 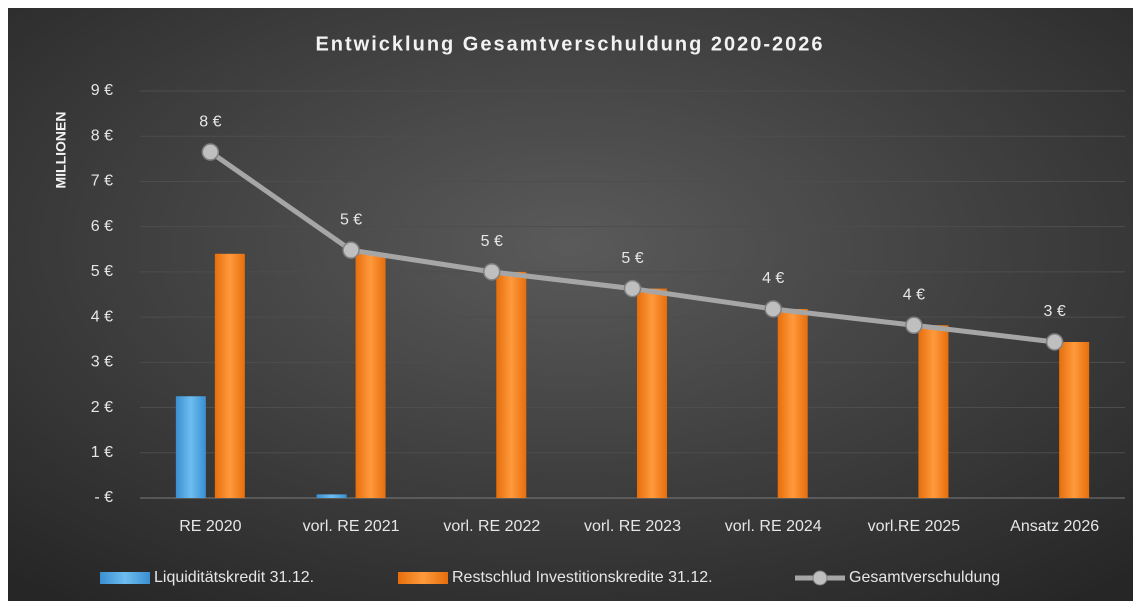 I want to click on x-tick-label: vorl. RE 2021, so click(x=351, y=526).